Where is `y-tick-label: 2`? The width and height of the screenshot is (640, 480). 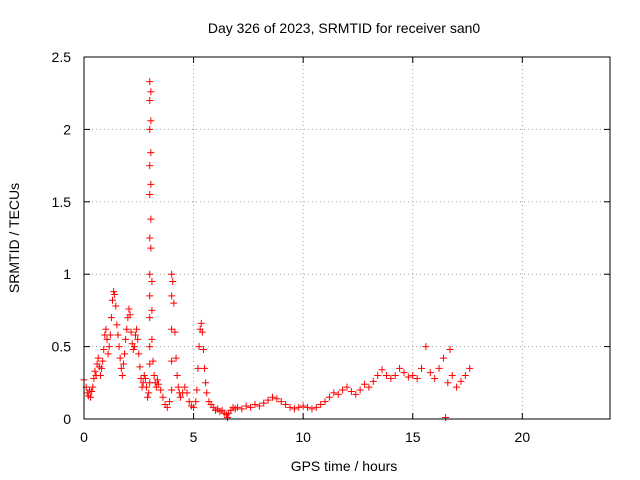
y-tick-label: 2 is located at coordinates (67, 129).